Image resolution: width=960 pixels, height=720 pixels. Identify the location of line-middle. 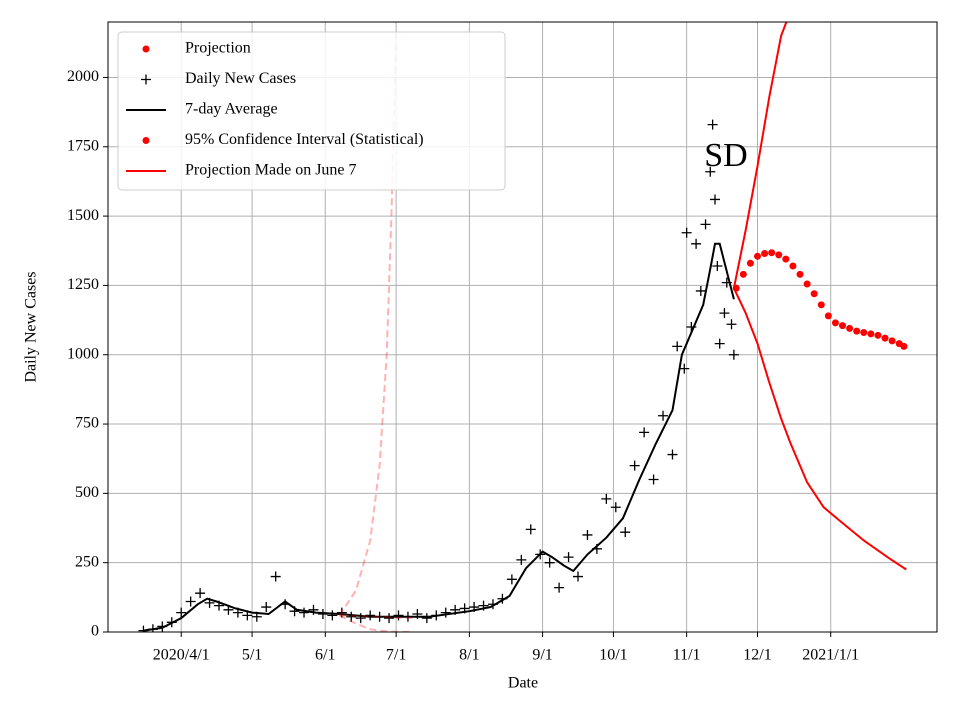
(376, 617).